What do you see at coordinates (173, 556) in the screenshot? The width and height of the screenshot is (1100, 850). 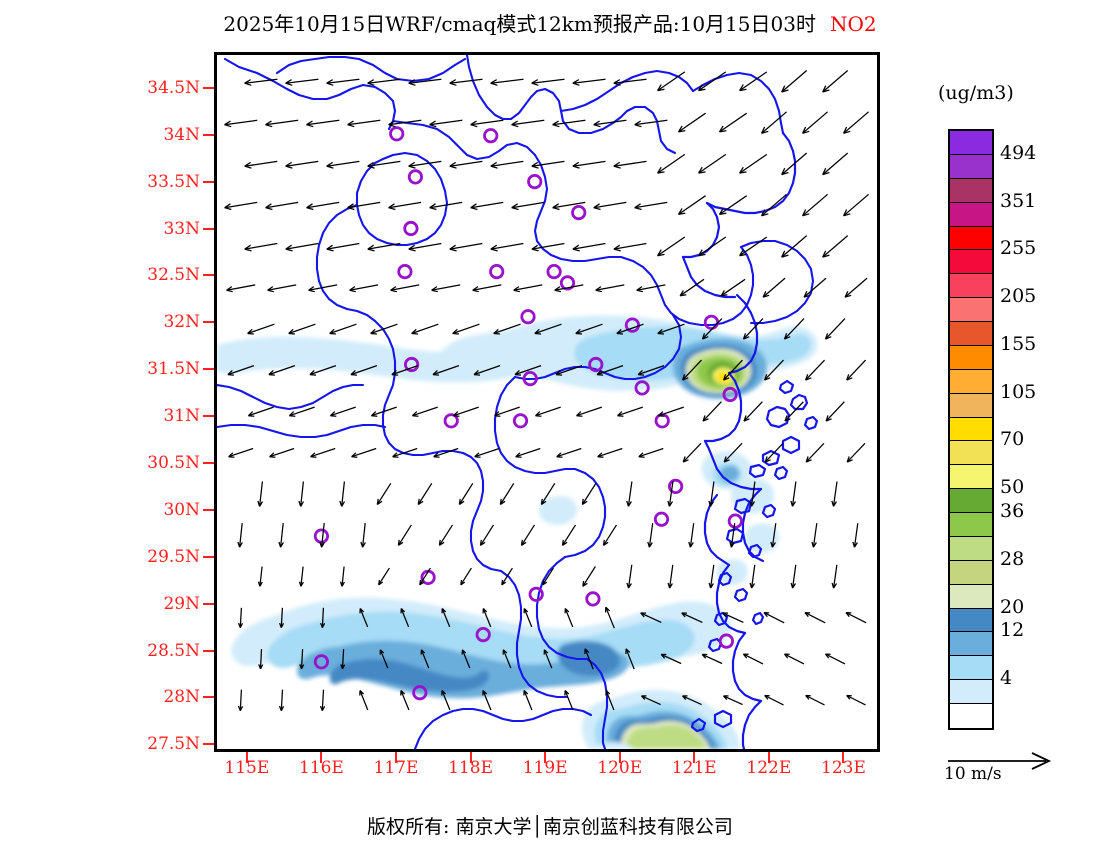 I see `lat-tick-label: 29.5N` at bounding box center [173, 556].